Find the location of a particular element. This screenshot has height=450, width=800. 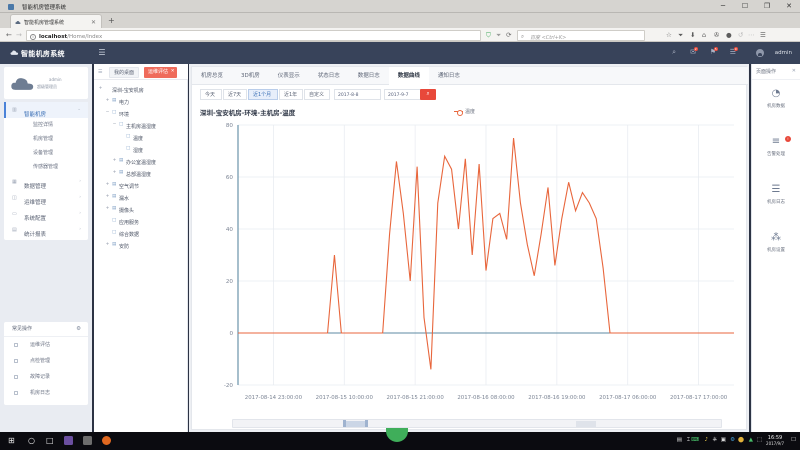

tree-node: − □ 主机房温湿度 is located at coordinates (141, 124).